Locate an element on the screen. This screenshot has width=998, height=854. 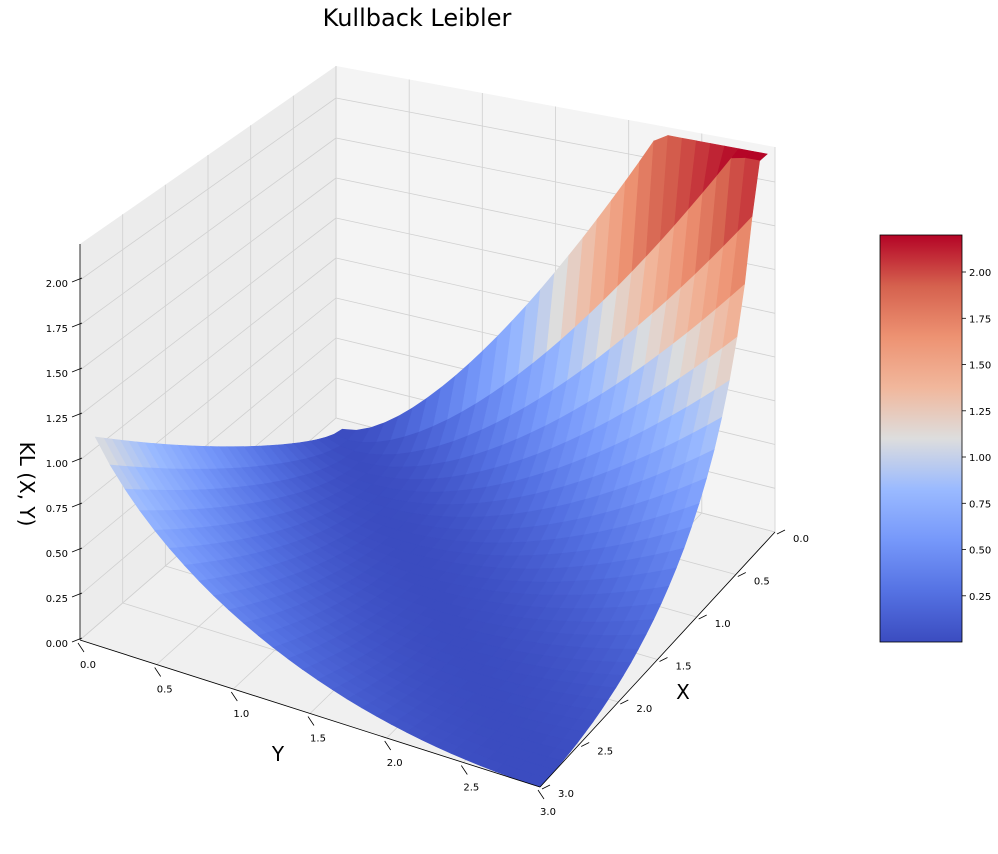
y-tick-label: 1.0 is located at coordinates (241, 714).